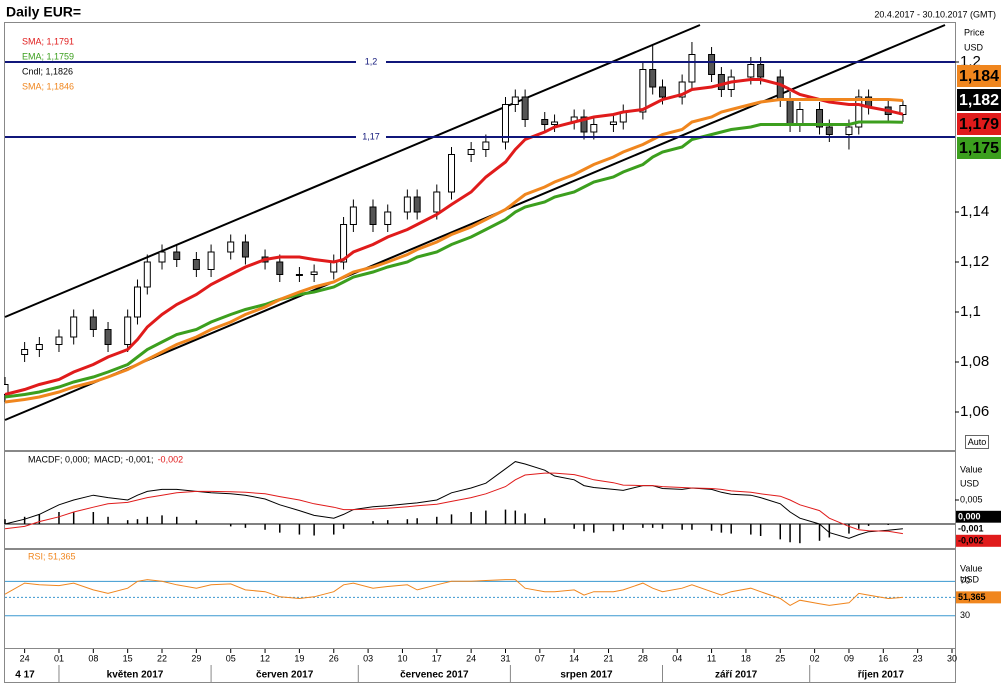  Describe the element at coordinates (965, 581) in the screenshot. I see `y-tick-label: 70` at that location.